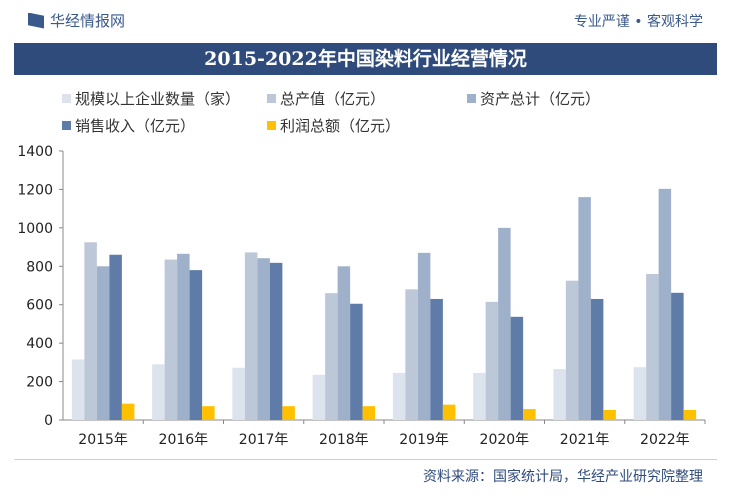 The image size is (731, 500). I want to click on legend-item: 规模以上企业数量（家）, so click(151, 98).